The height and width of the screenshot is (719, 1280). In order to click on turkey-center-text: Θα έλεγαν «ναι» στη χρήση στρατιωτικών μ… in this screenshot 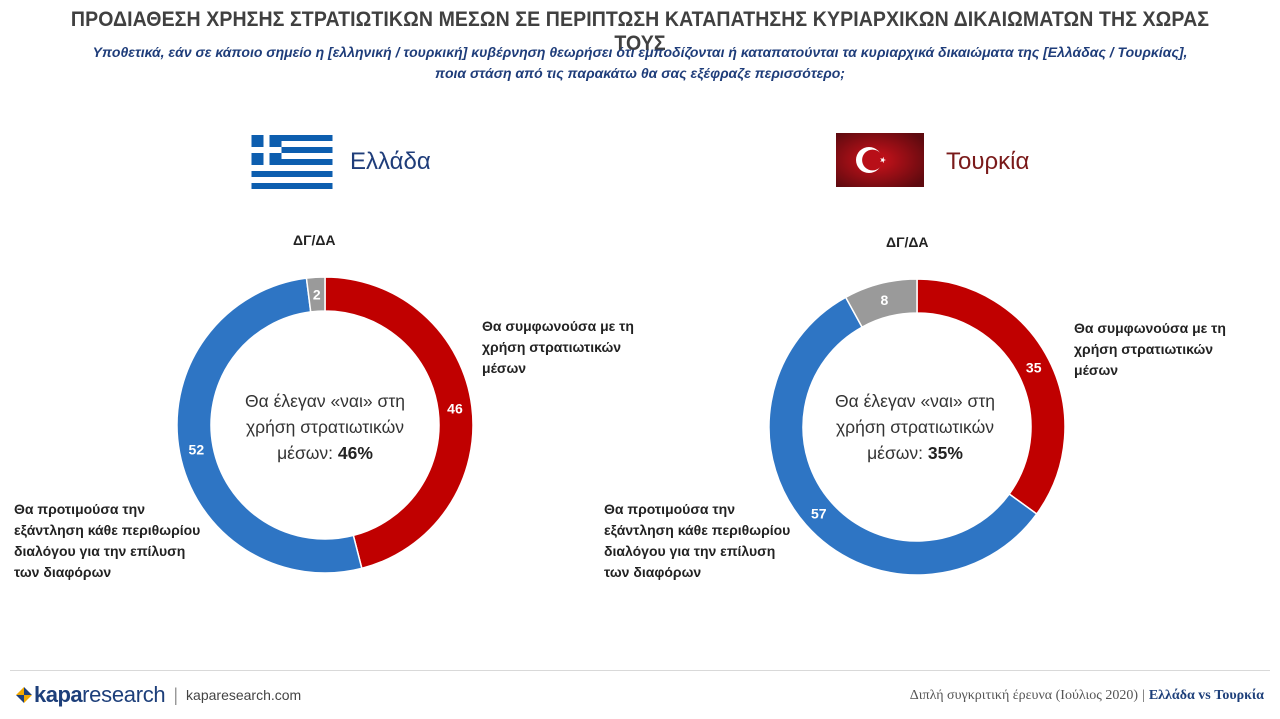, I will do `click(915, 427)`.